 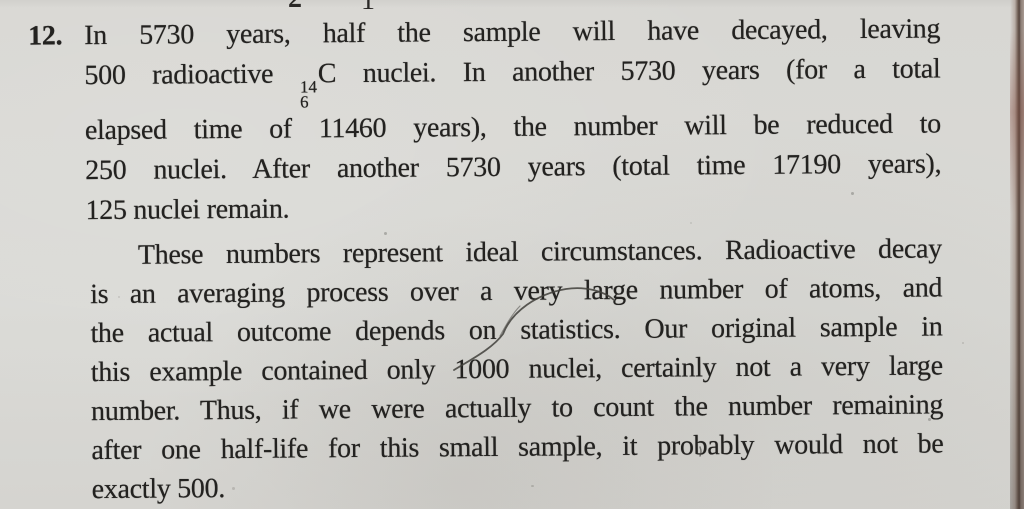 I want to click on text-line: 125 nuclei remain., so click(x=187, y=210).